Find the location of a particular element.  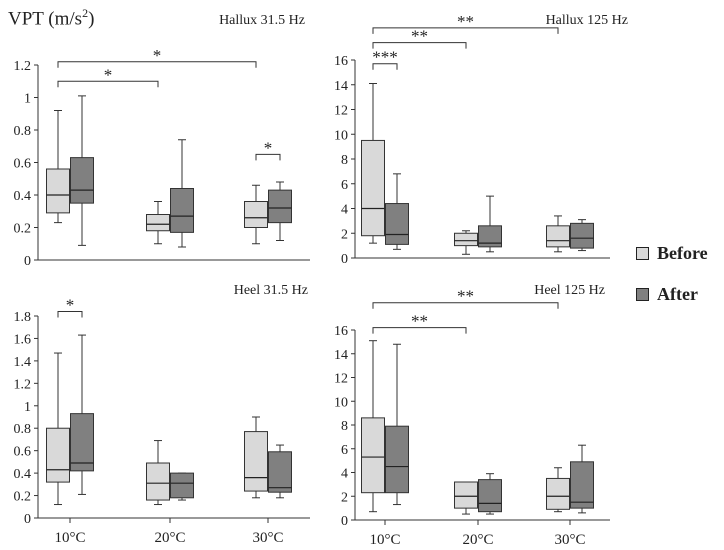

y-tick-label: 10 is located at coordinates (341, 135).